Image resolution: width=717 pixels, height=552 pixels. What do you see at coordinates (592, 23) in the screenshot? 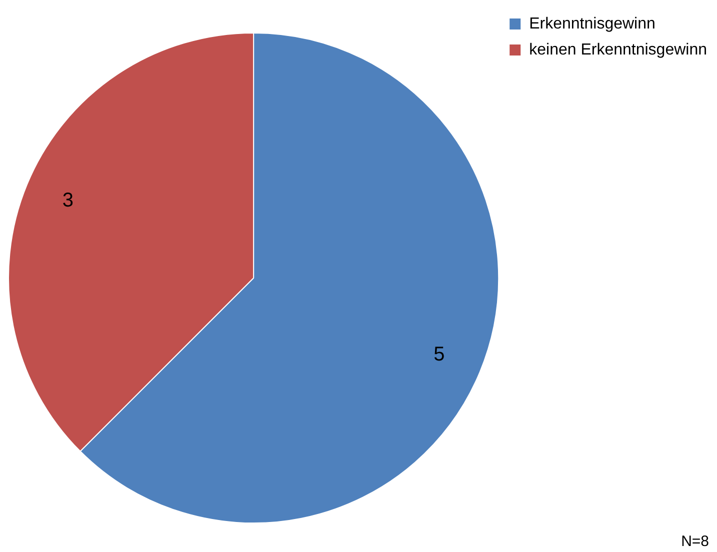
I see `legend-label: Erkenntnisgewinn` at bounding box center [592, 23].